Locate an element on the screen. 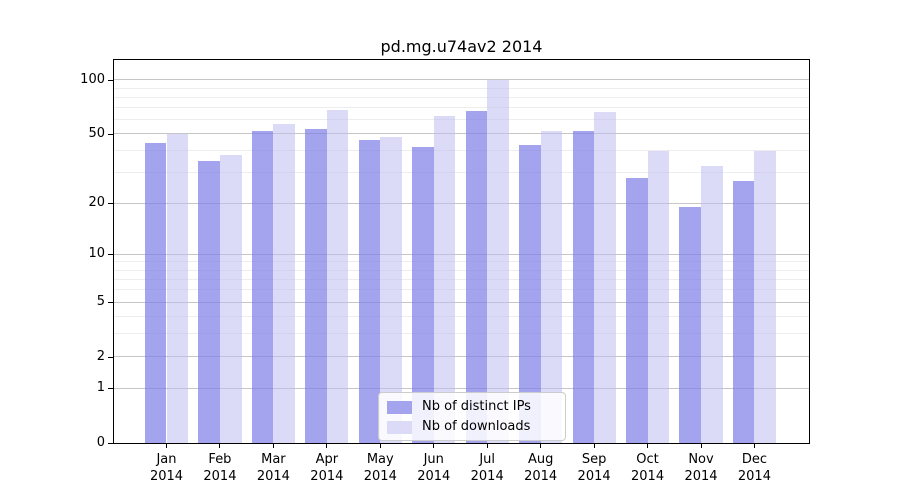  legend-label-downloads: Nb of downloads is located at coordinates (476, 426).